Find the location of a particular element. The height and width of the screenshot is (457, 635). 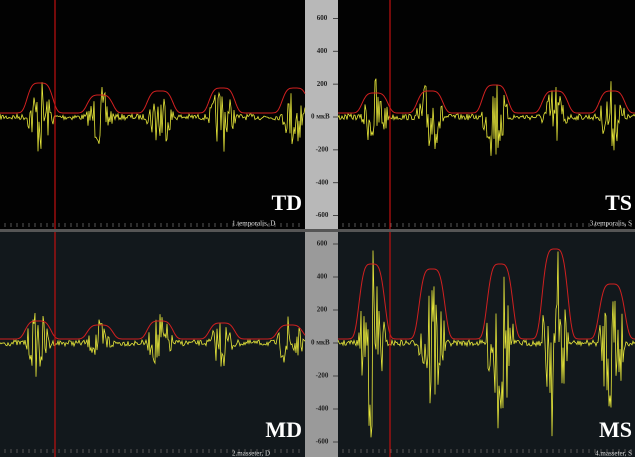

channel-name: 2.masseter, D is located at coordinates (251, 453).